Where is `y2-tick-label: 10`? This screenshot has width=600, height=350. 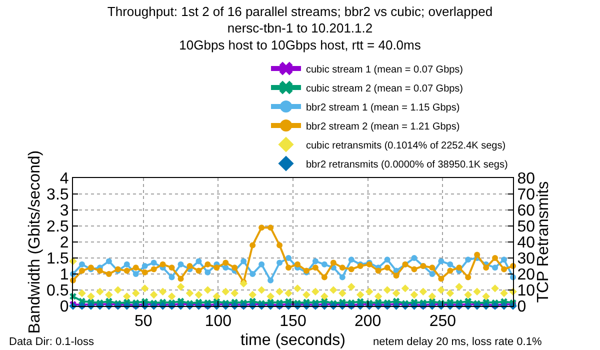
y2-tick-label: 10 is located at coordinates (526, 291).